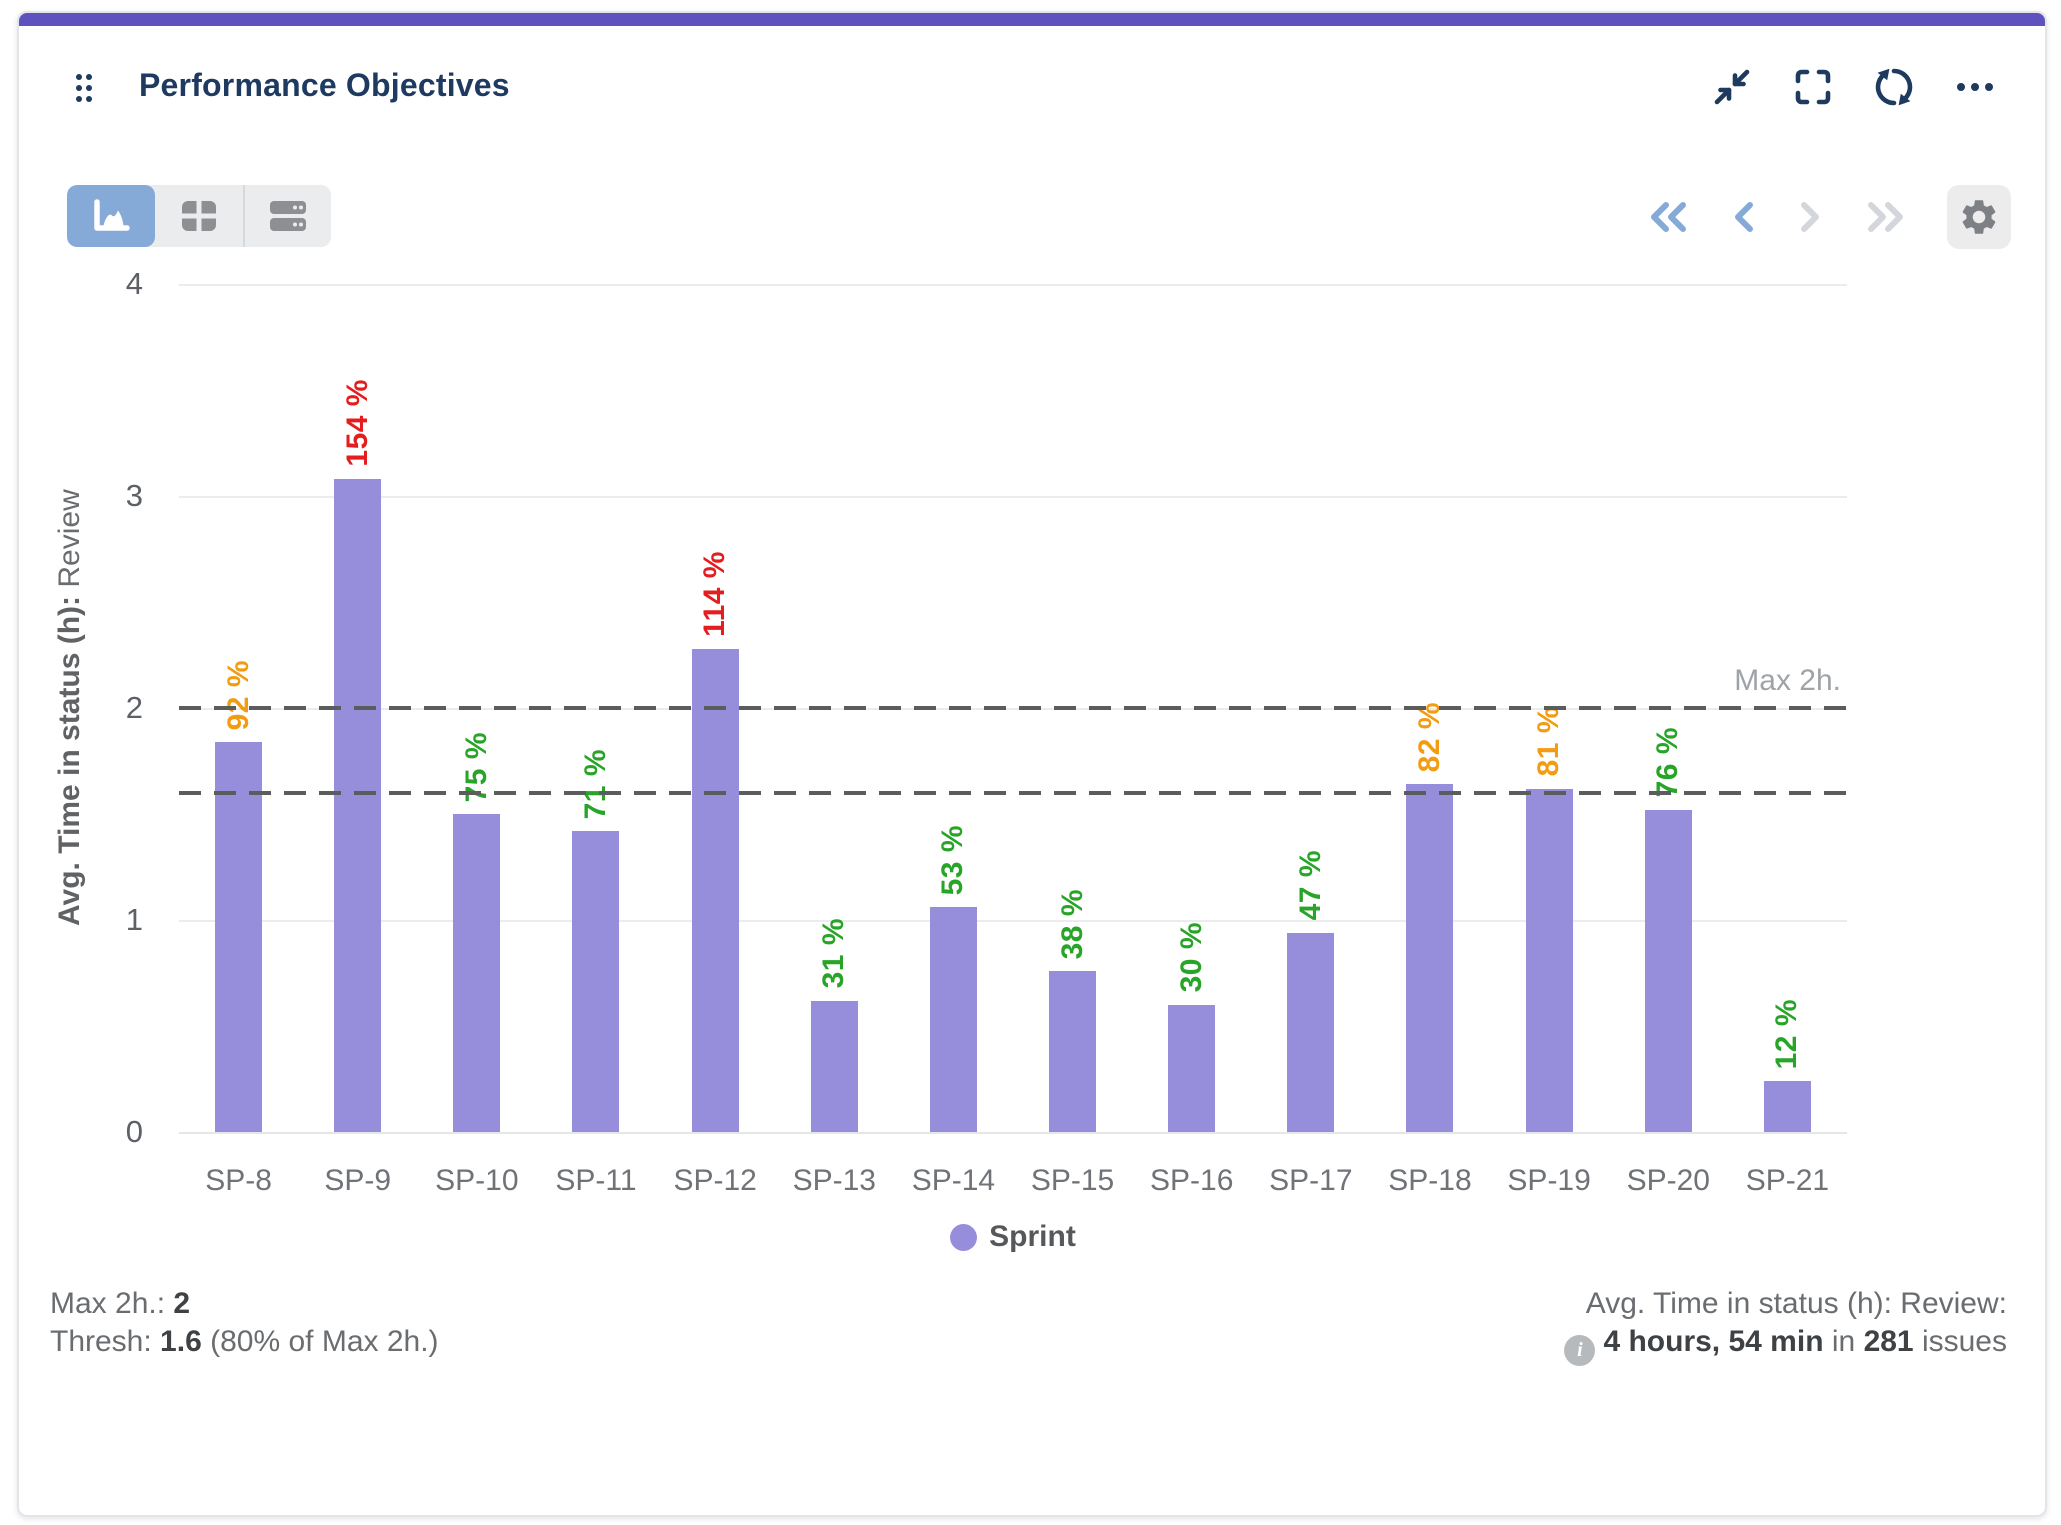  Describe the element at coordinates (1787, 1180) in the screenshot. I see `x-axis-label: SP-21` at that location.